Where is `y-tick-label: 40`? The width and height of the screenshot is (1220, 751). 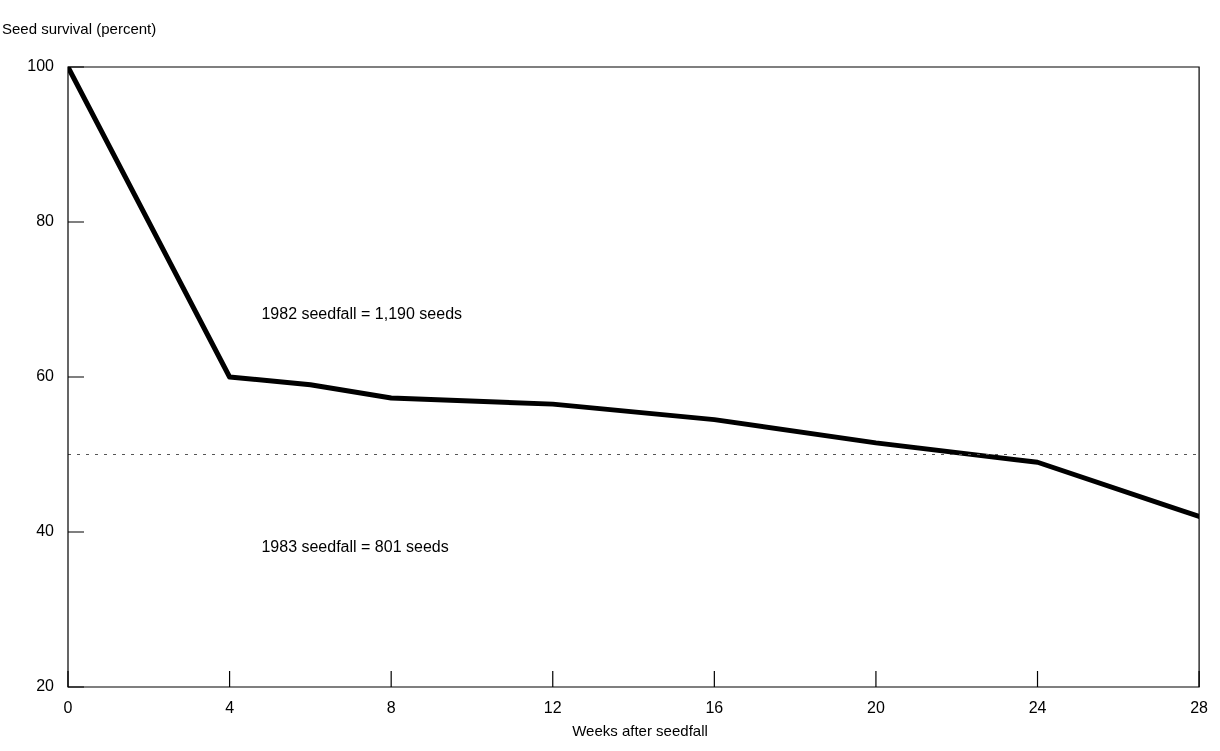 y-tick-label: 40 is located at coordinates (45, 531).